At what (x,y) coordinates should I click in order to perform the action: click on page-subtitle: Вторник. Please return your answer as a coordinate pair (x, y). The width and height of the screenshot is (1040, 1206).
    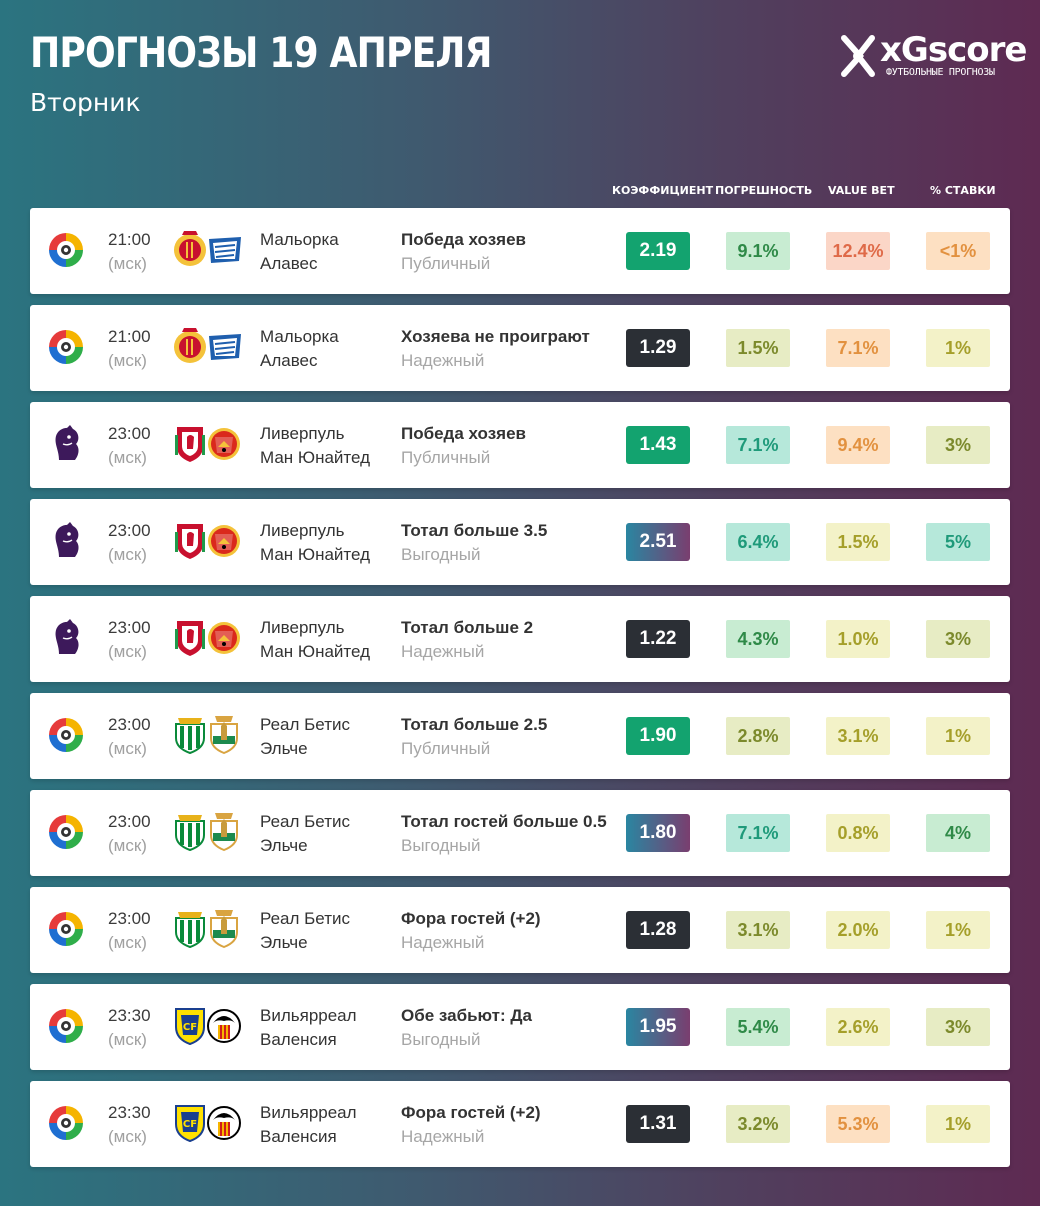
    Looking at the image, I should click on (85, 102).